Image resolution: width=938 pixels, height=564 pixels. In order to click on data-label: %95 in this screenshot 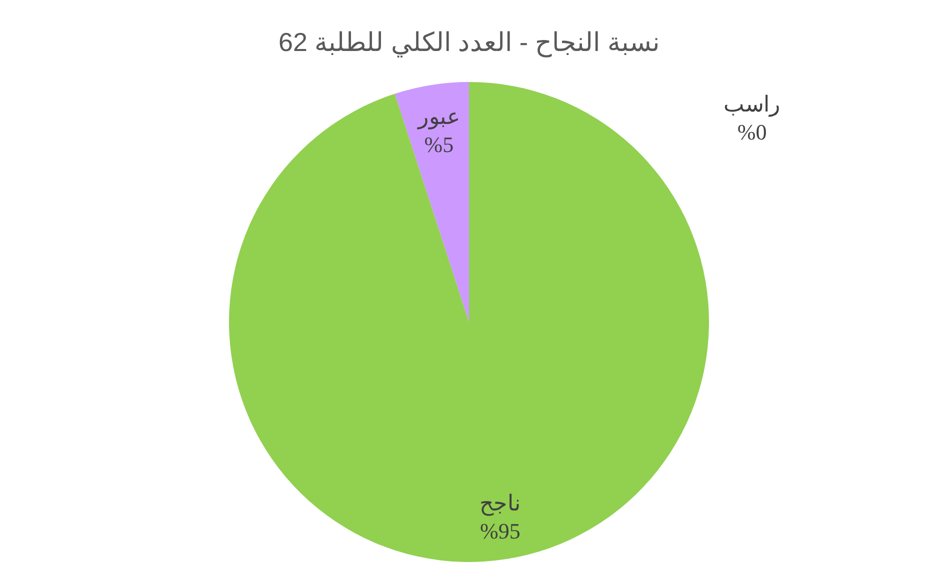, I will do `click(500, 531)`.